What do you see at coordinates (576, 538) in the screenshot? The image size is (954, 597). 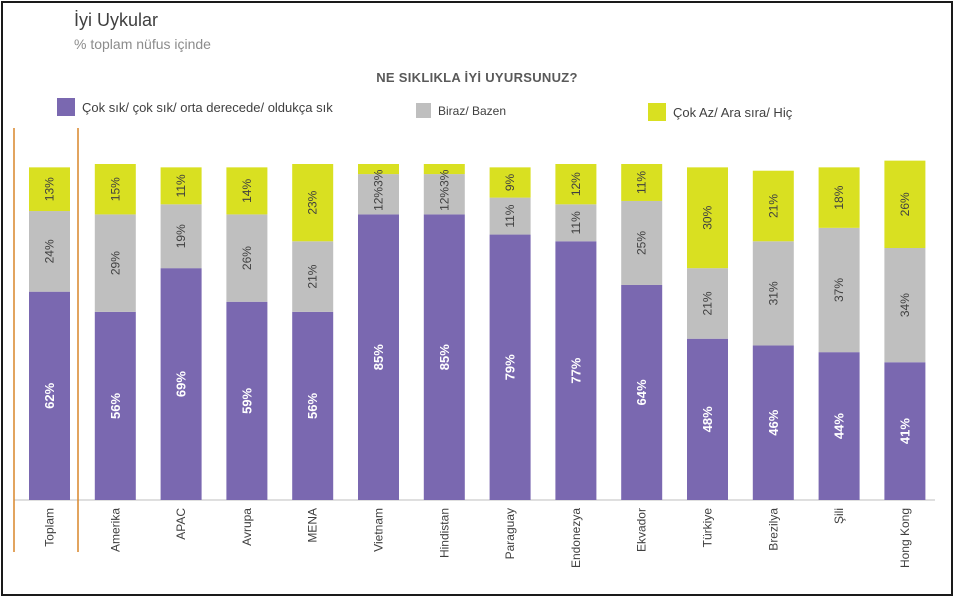 I see `category-label-8: Endonezya` at bounding box center [576, 538].